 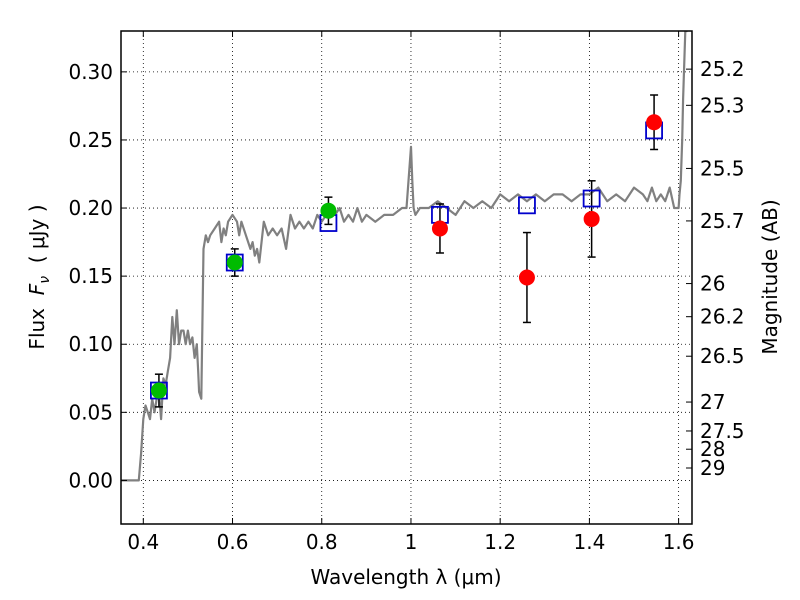 What do you see at coordinates (712, 449) in the screenshot?
I see `y2-tick-label: 28` at bounding box center [712, 449].